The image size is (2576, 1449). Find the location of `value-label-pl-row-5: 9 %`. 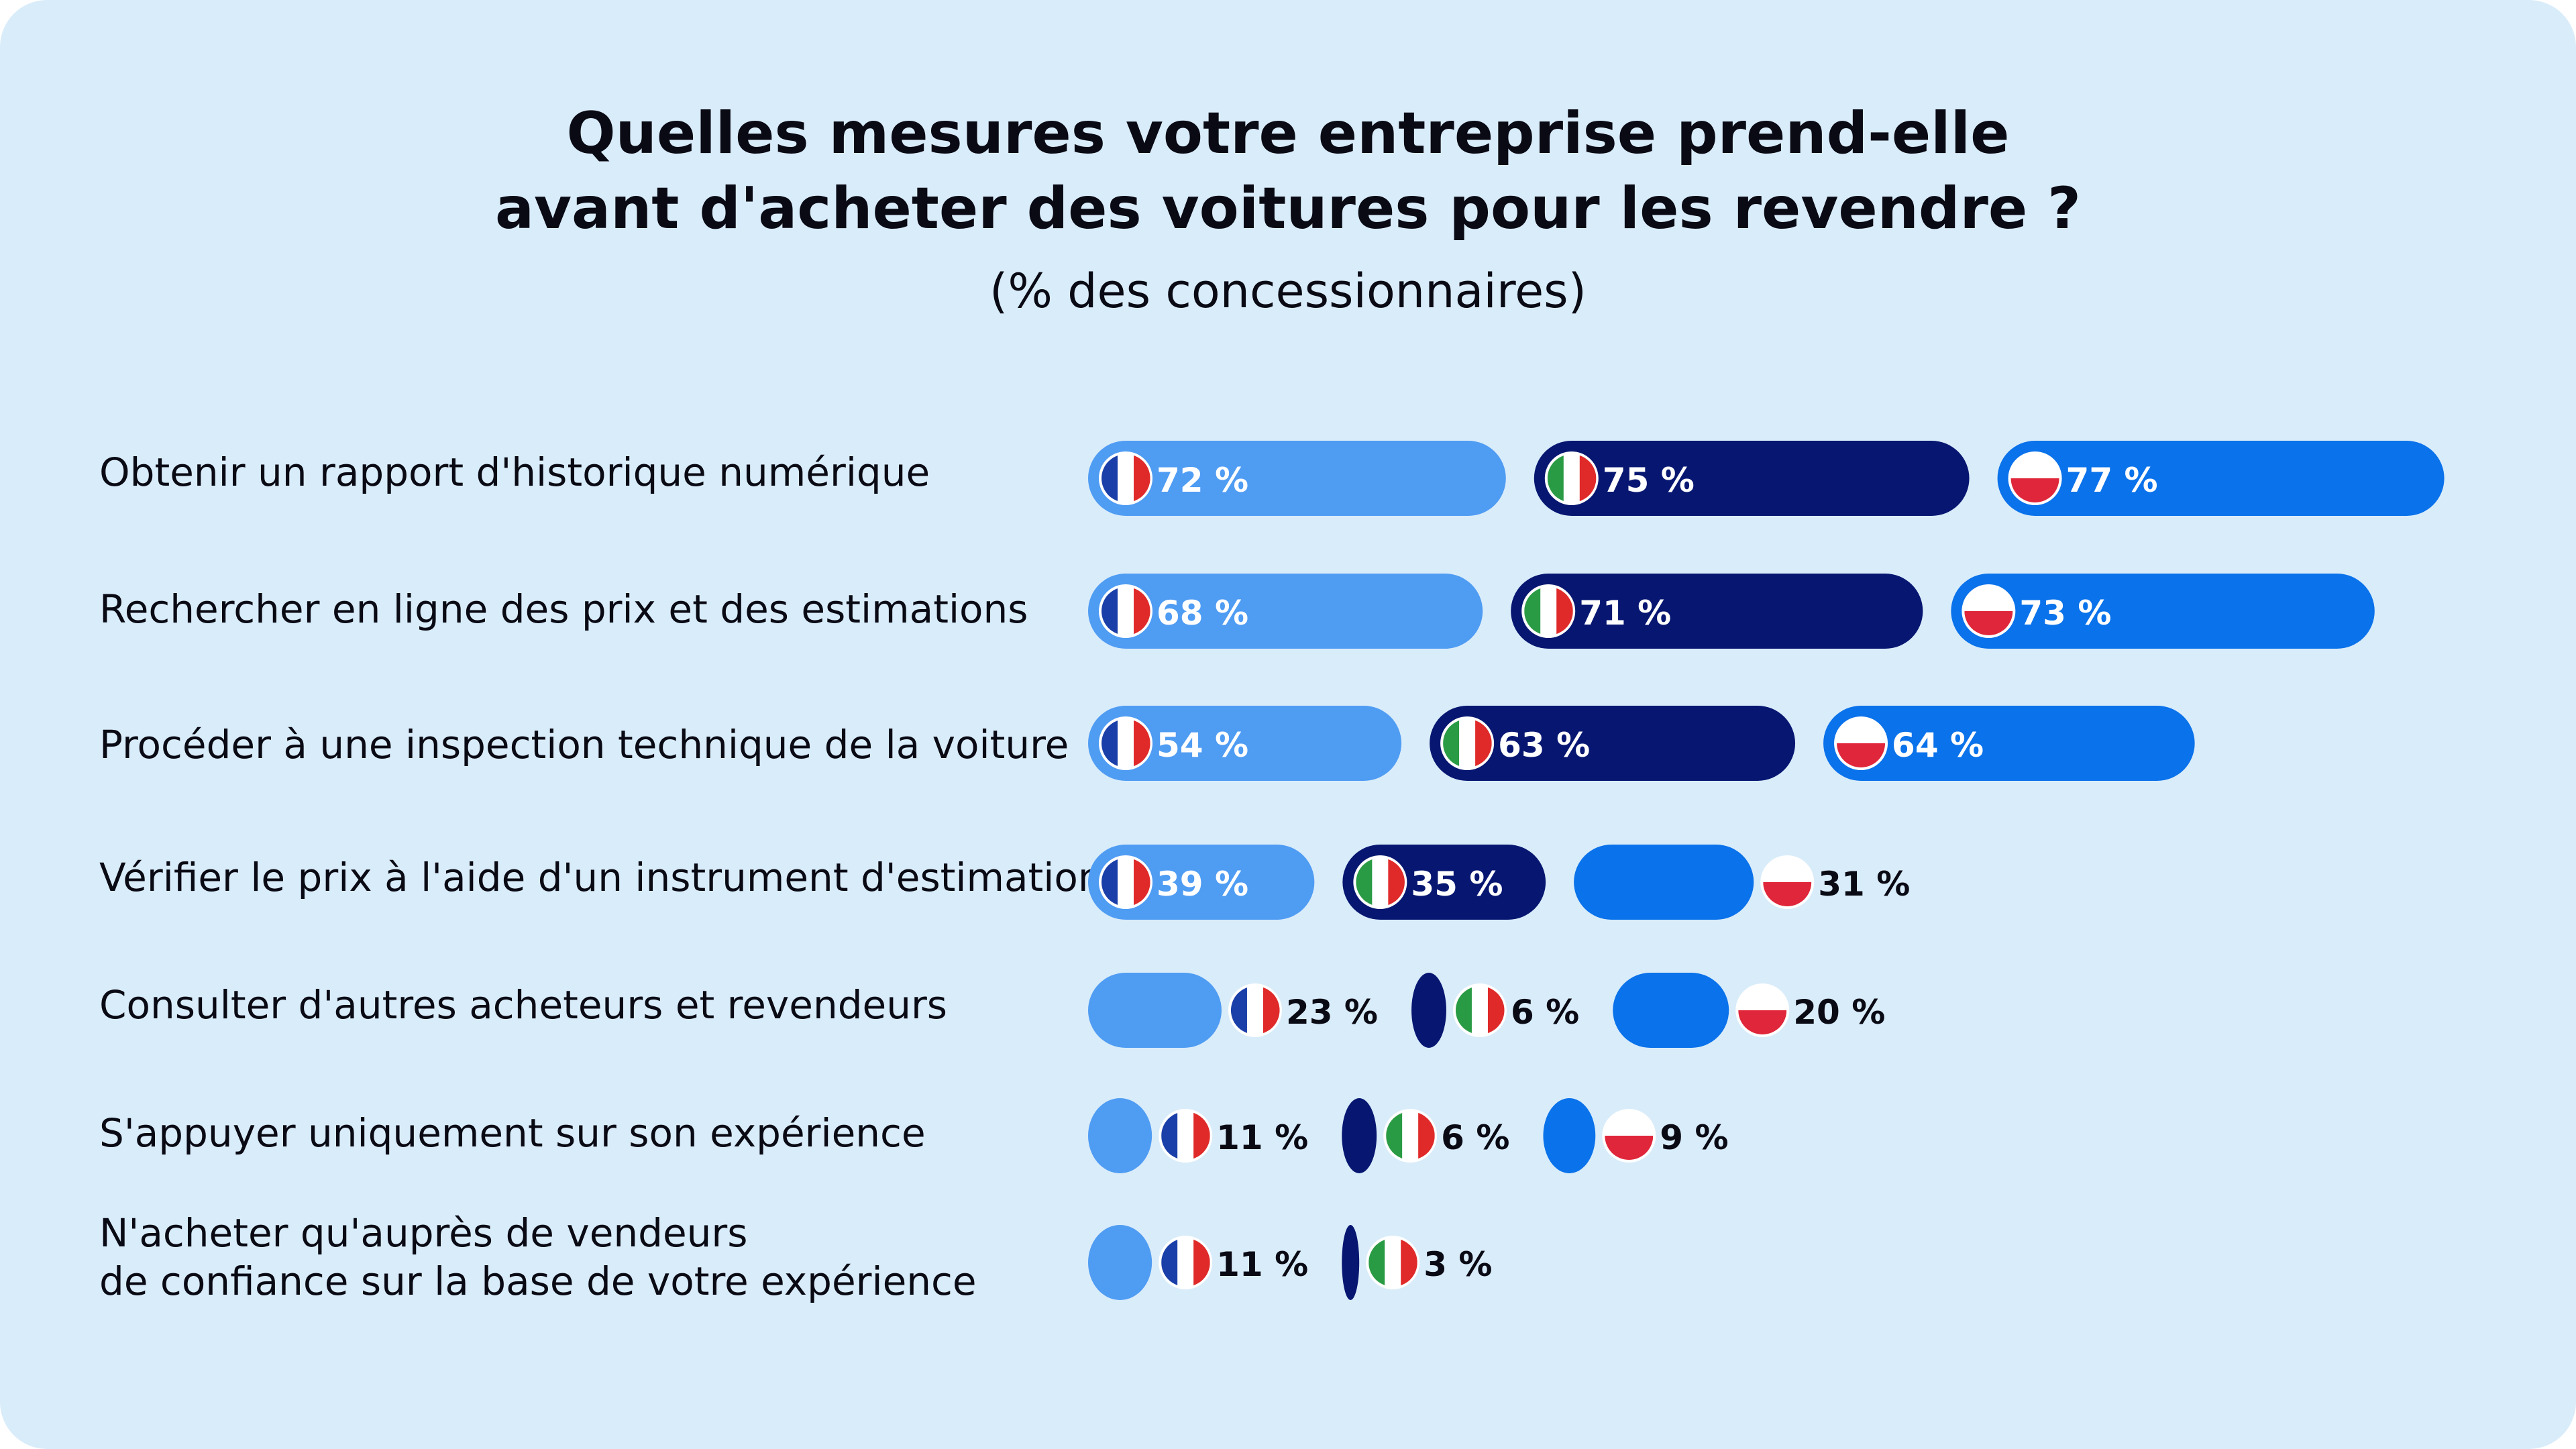

value-label-pl-row-5: 9 % is located at coordinates (1694, 1137).